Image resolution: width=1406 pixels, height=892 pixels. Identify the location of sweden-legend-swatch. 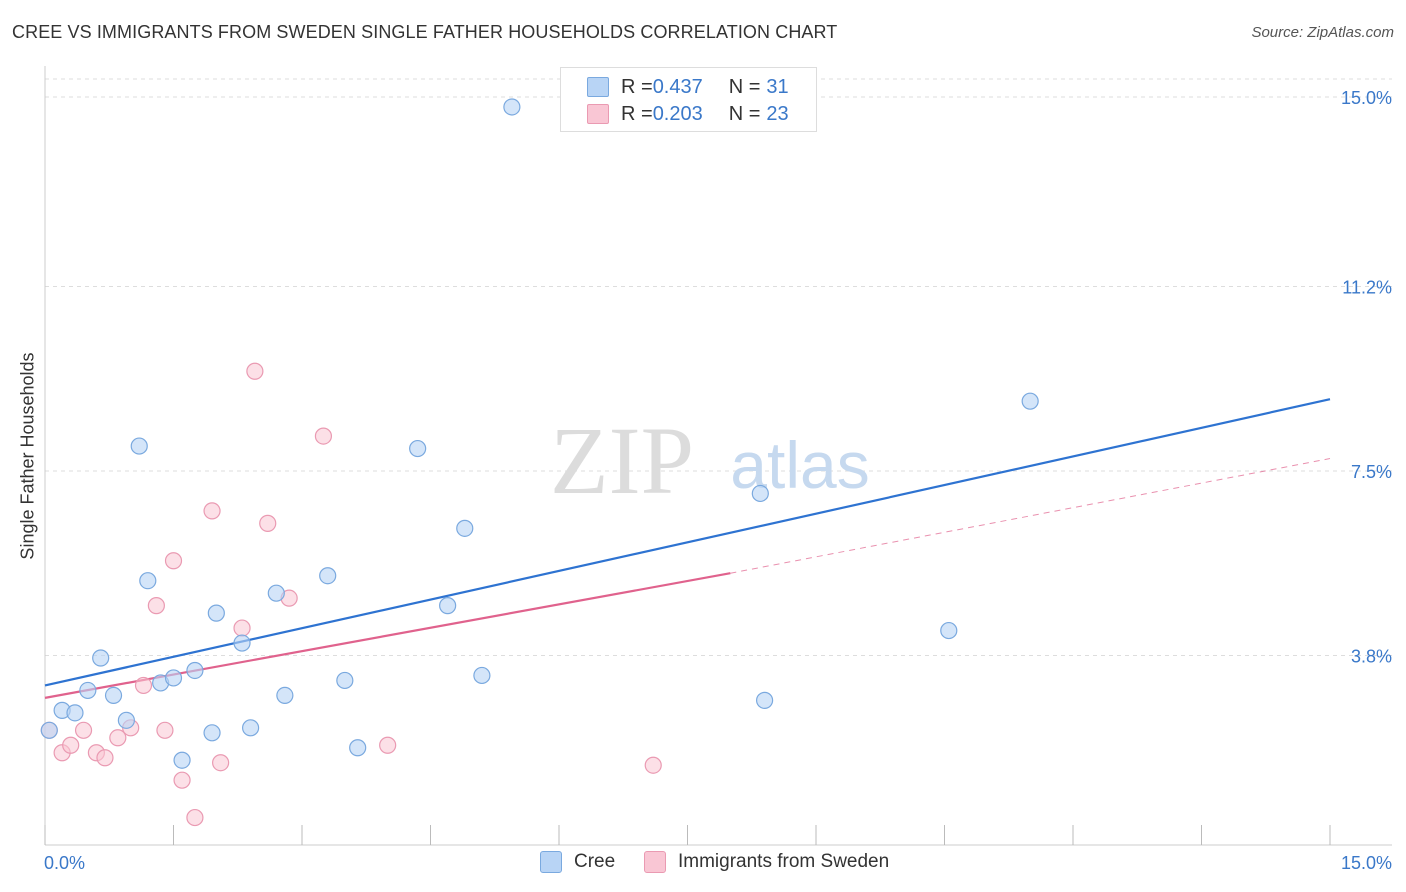
(655, 862).